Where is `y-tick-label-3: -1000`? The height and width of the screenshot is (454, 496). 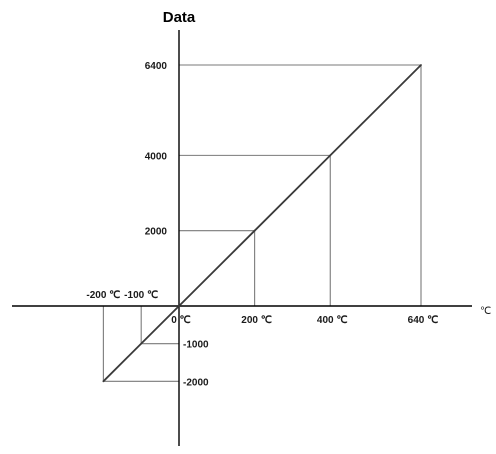 y-tick-label-3: -1000 is located at coordinates (196, 345).